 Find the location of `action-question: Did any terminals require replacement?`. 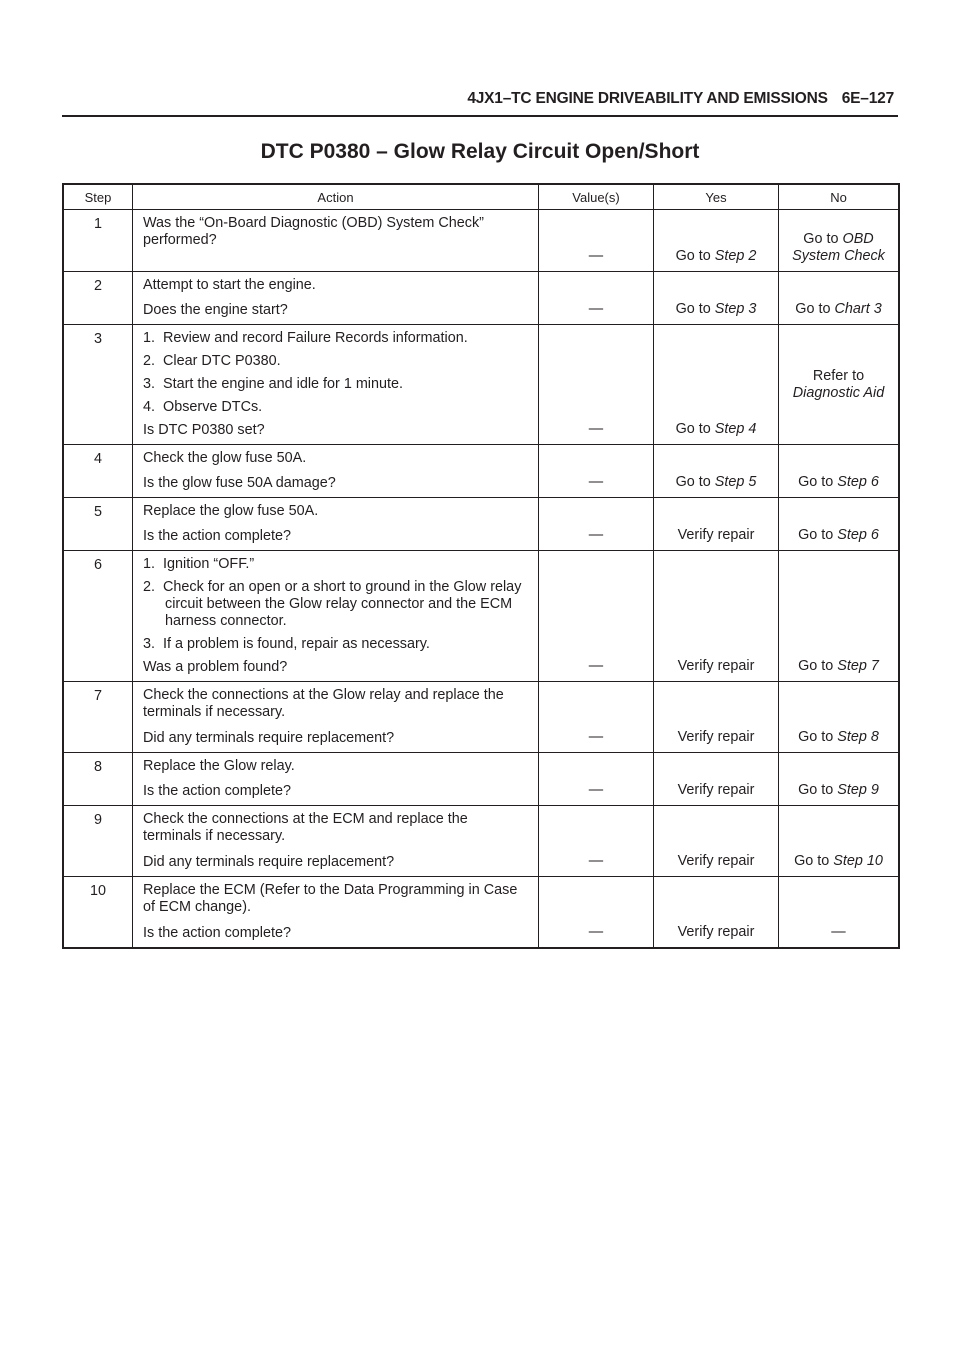

action-question: Did any terminals require replacement? is located at coordinates (336, 738).